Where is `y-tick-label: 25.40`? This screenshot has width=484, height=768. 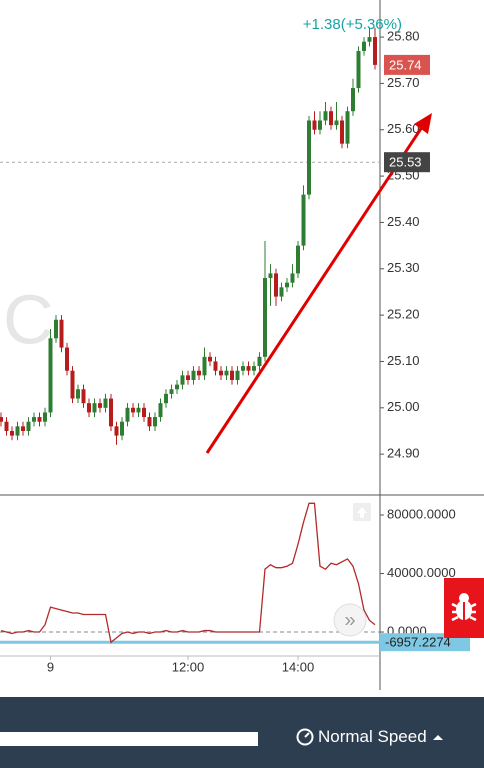
y-tick-label: 25.40 is located at coordinates (403, 221).